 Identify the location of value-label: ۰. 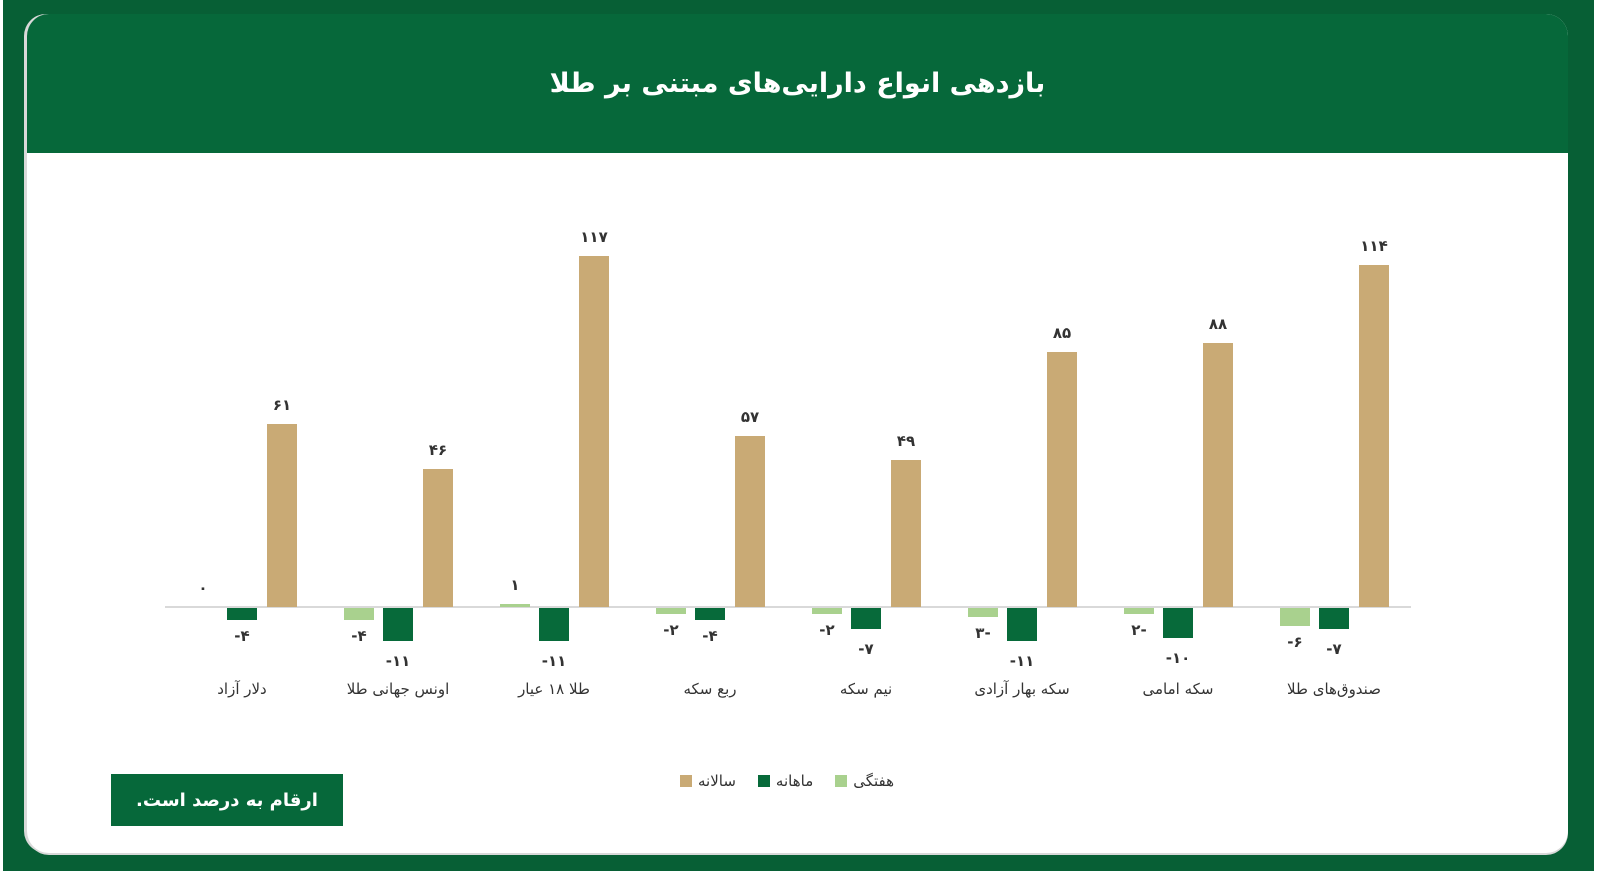
(203, 588).